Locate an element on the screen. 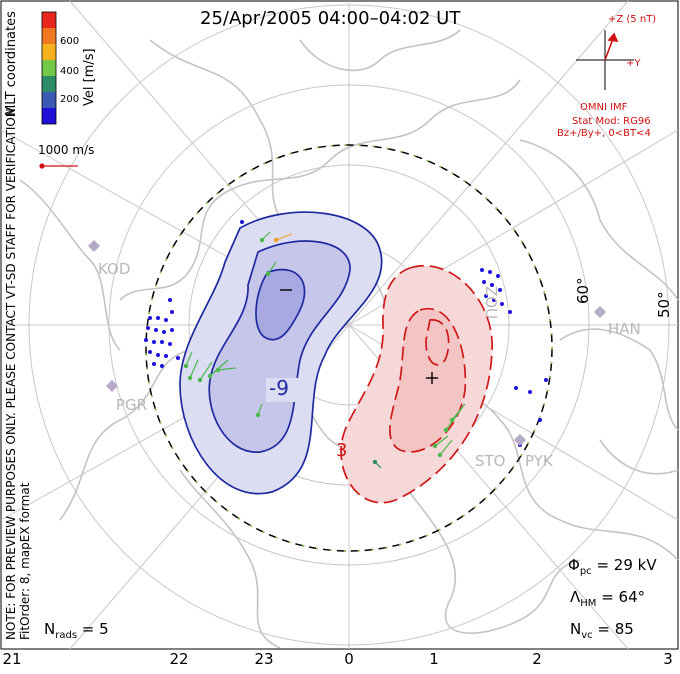 The image size is (680, 674). station-sto: STO is located at coordinates (490, 461).